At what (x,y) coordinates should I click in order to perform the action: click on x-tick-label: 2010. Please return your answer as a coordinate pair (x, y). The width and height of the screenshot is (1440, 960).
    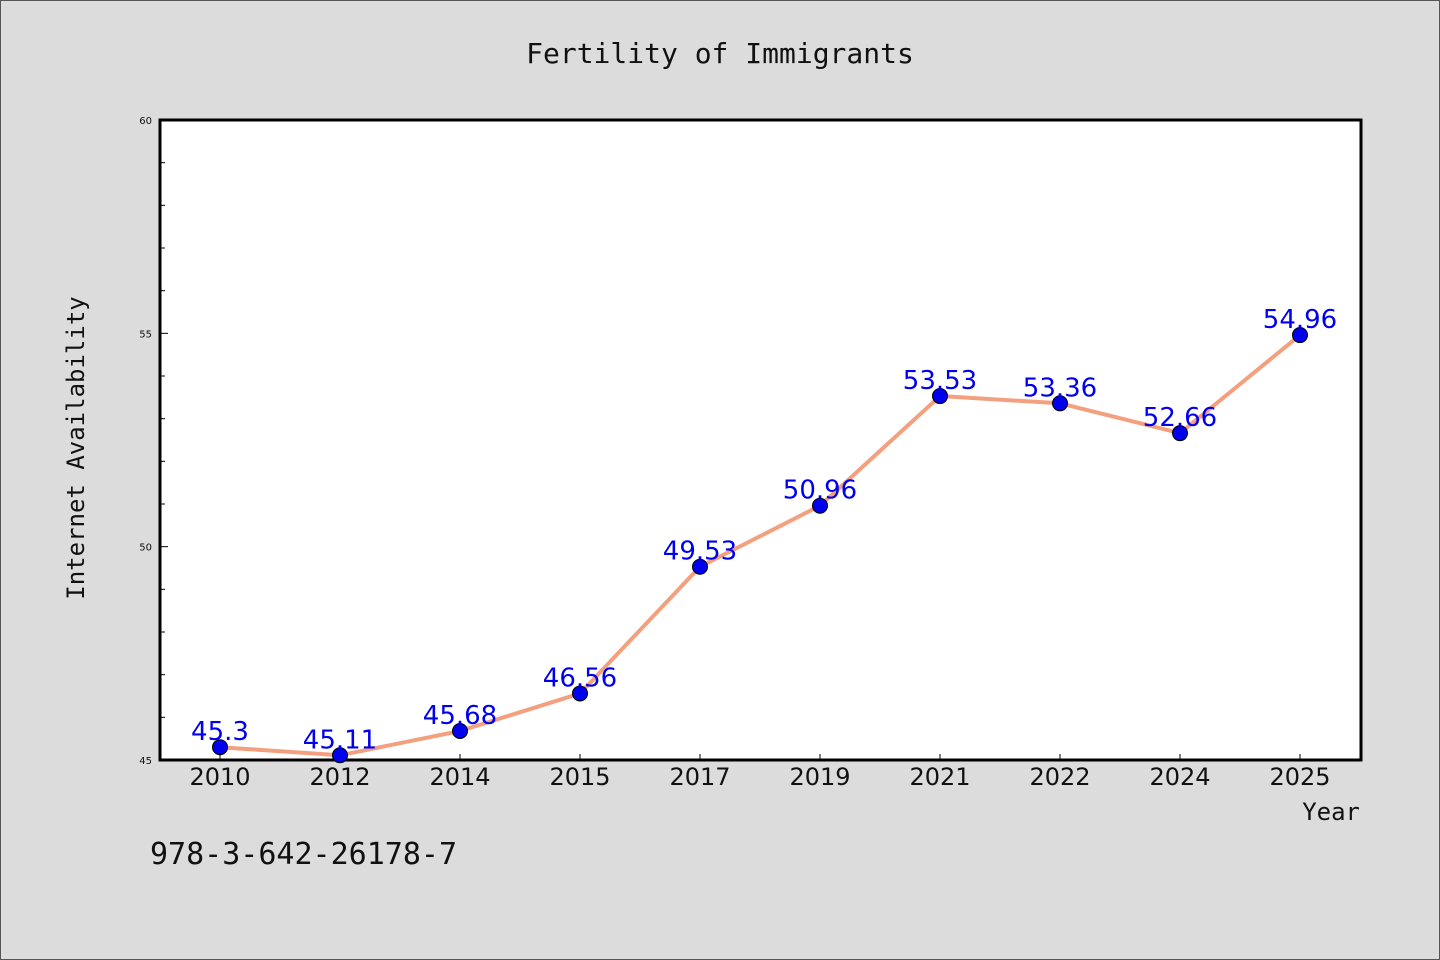
    Looking at the image, I should click on (219, 777).